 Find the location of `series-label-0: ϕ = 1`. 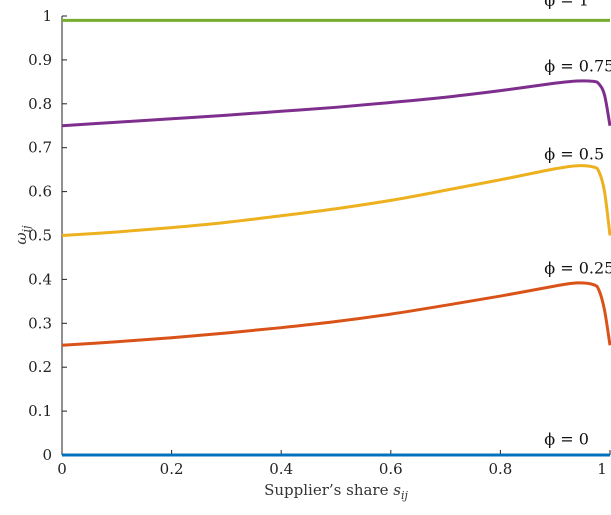

series-label-0: ϕ = 1 is located at coordinates (566, 5).